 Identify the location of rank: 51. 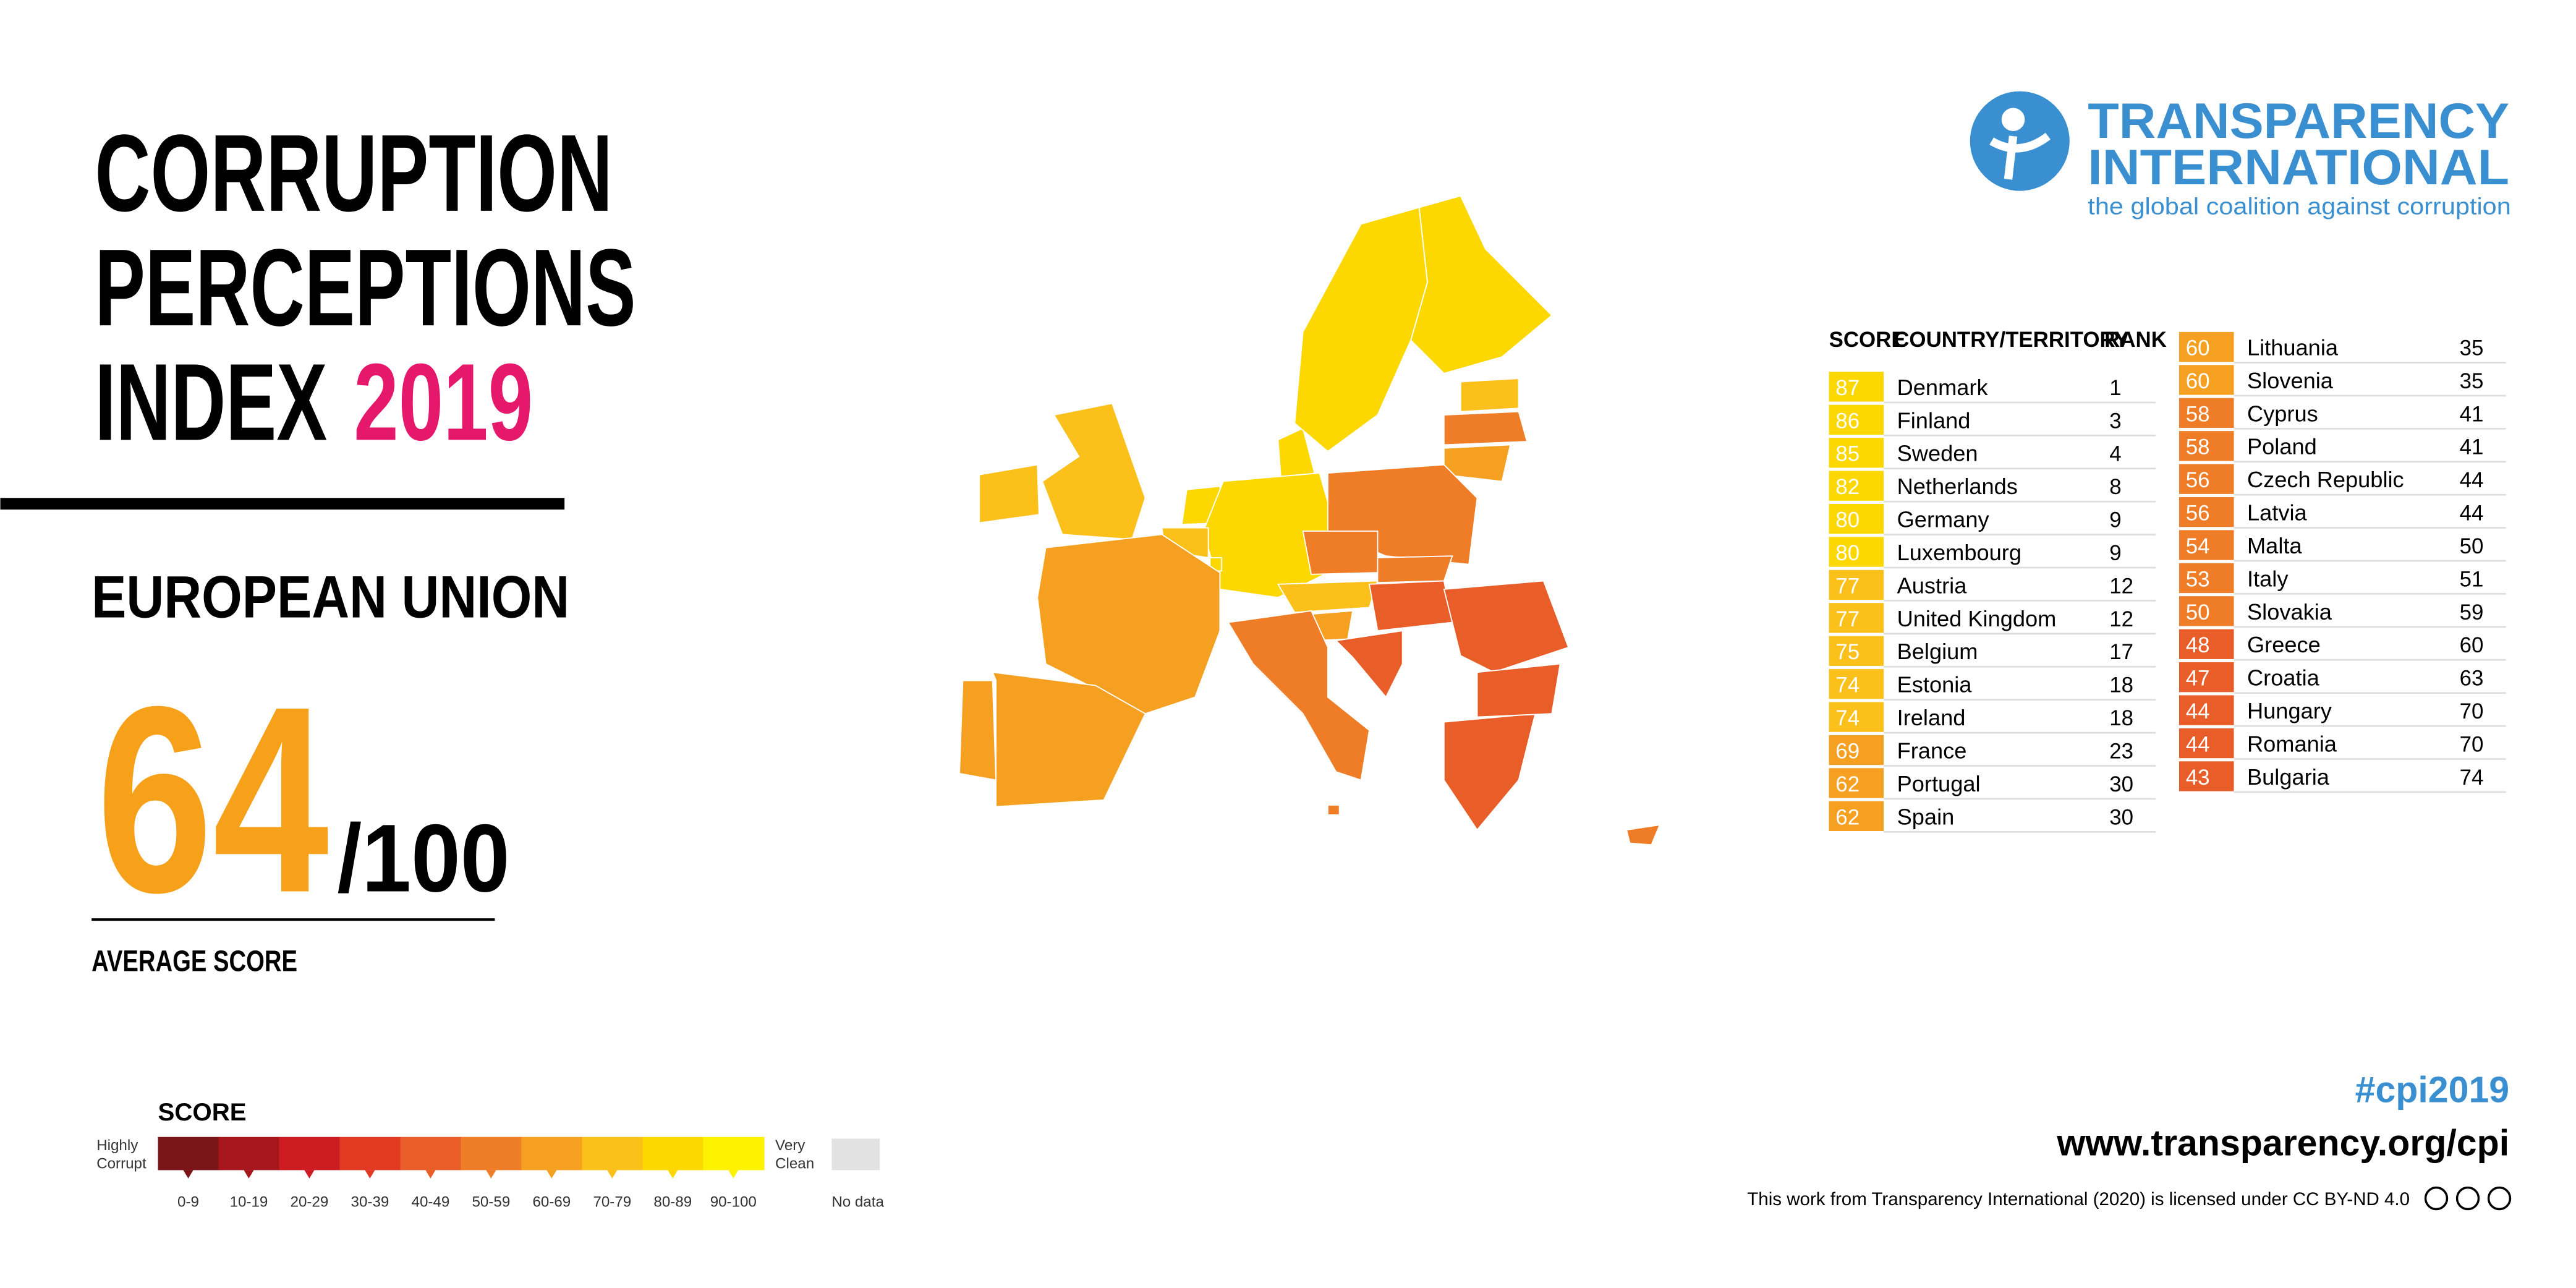
(2472, 579).